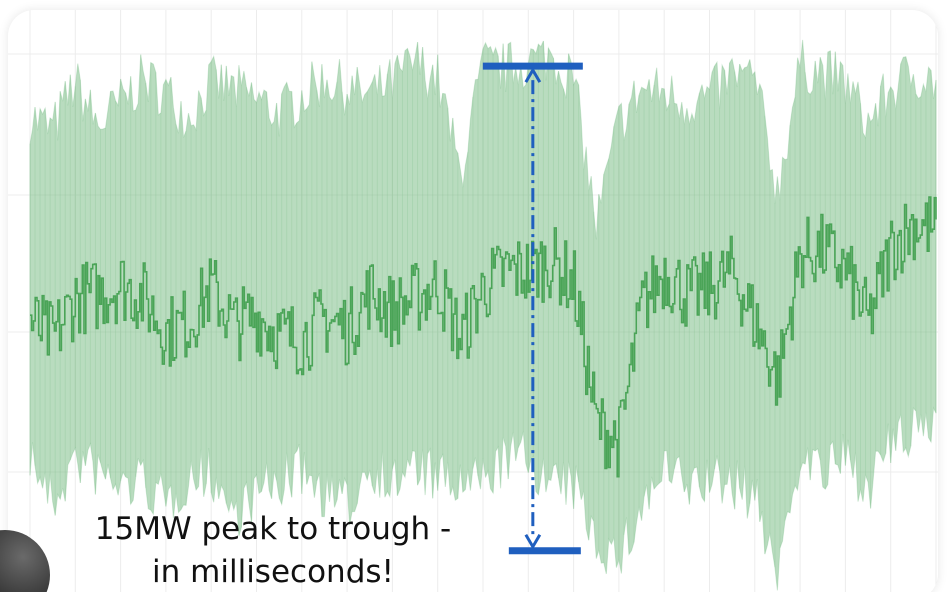 Image resolution: width=951 pixels, height=592 pixels. What do you see at coordinates (273, 550) in the screenshot?
I see `annotation-caption: 15MW peak to trough - in milliseconds!` at bounding box center [273, 550].